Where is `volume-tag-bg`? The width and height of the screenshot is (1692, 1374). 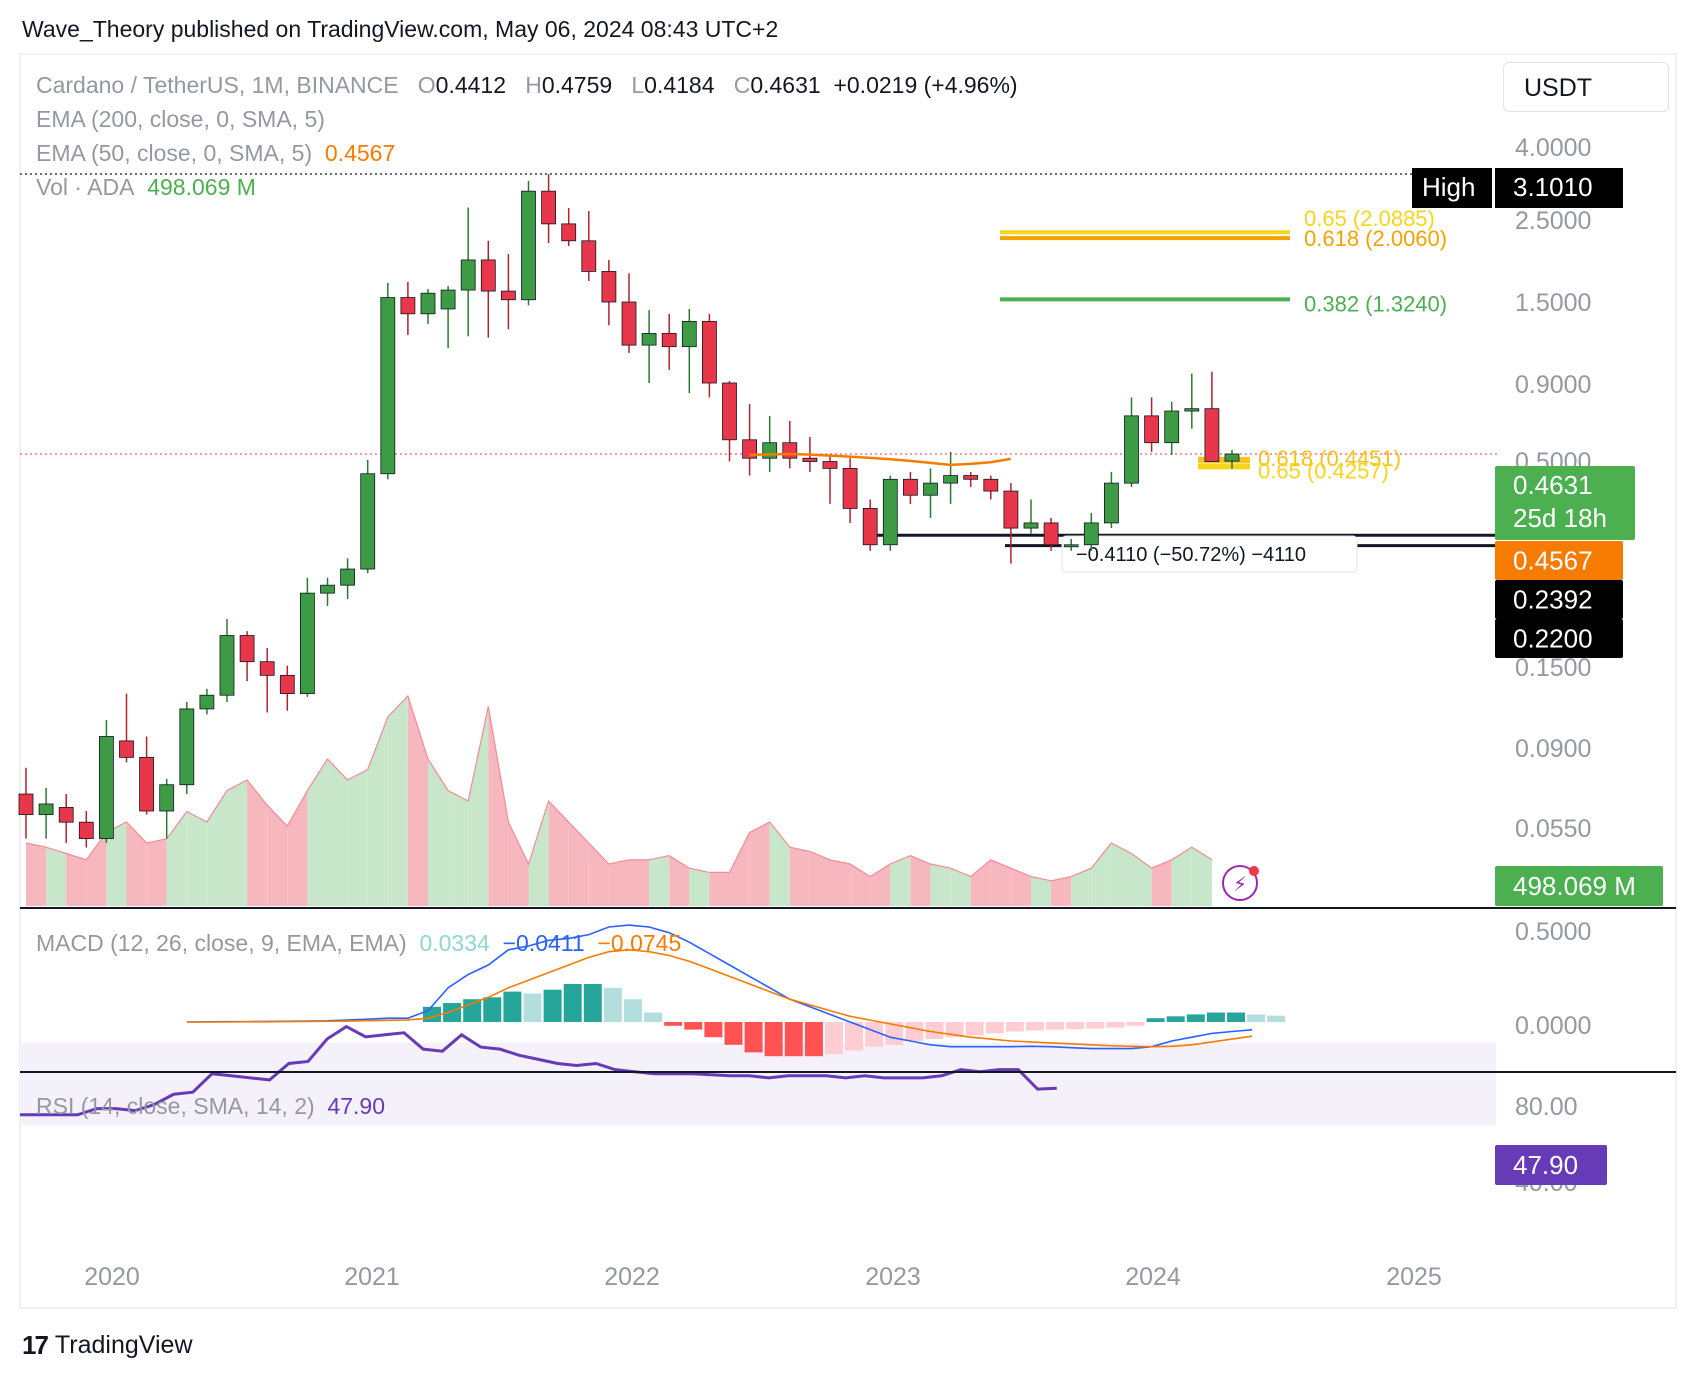
volume-tag-bg is located at coordinates (1579, 886).